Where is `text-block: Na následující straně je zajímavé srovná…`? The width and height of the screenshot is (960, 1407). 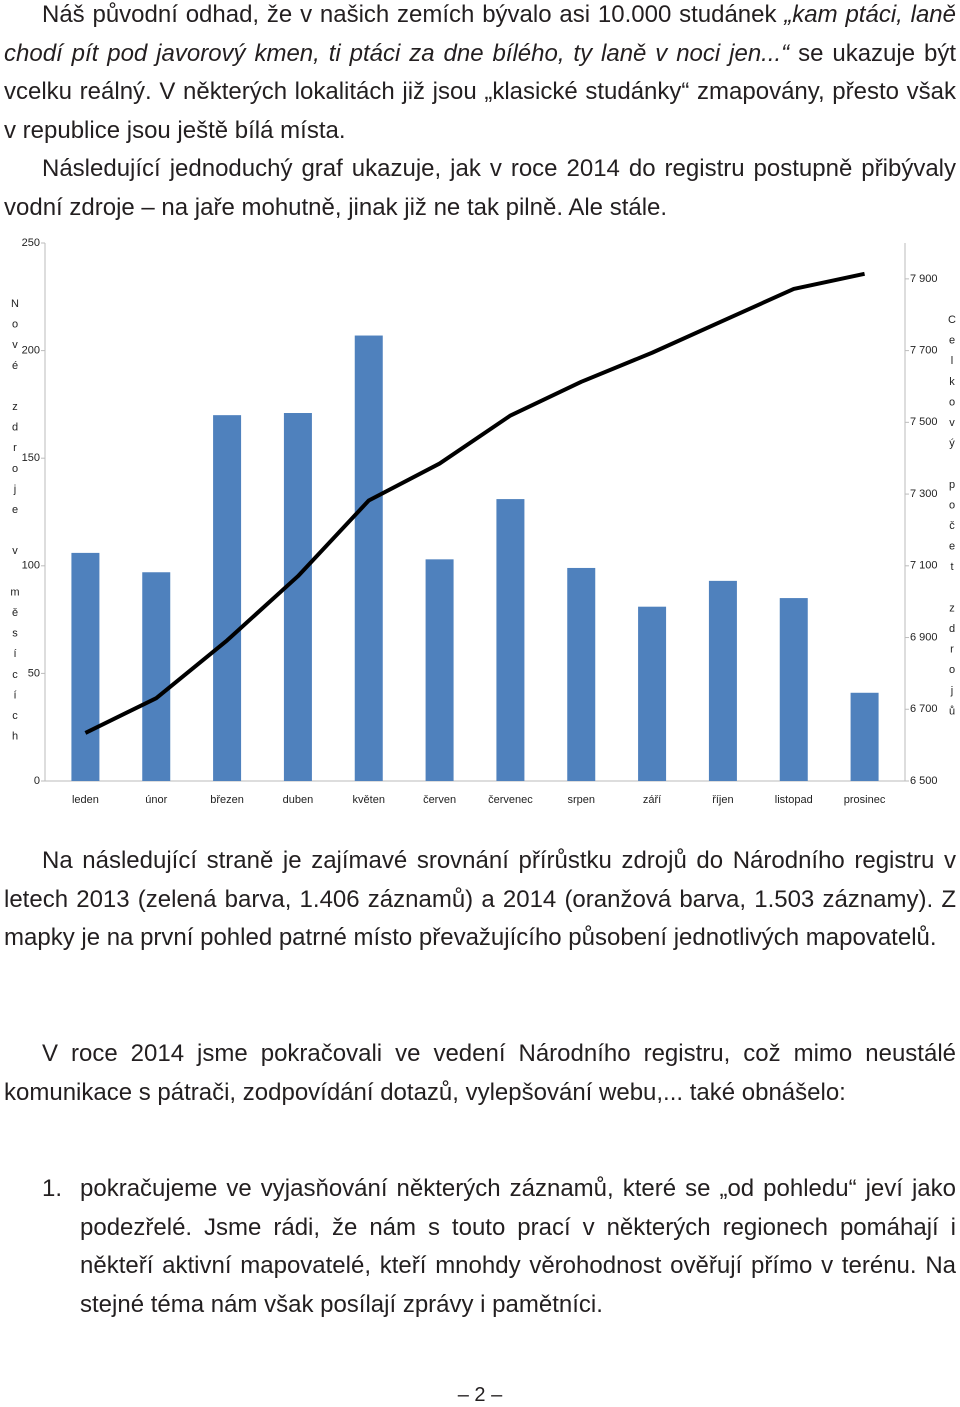
text-block: Na následující straně je zajímavé srovná… is located at coordinates (480, 900).